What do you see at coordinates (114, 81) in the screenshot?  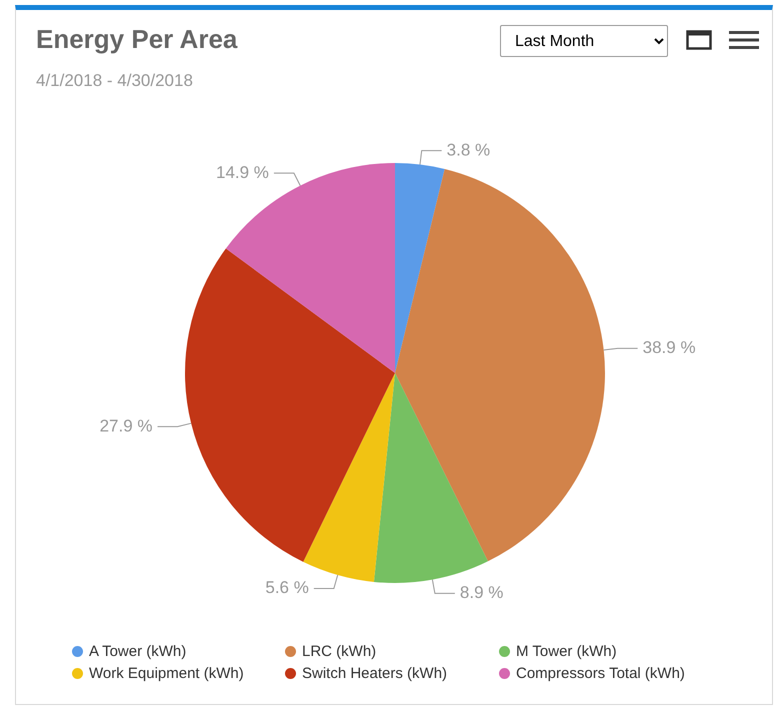 I see `chart-subtitle: 4/1/2018 - 4/30/2018` at bounding box center [114, 81].